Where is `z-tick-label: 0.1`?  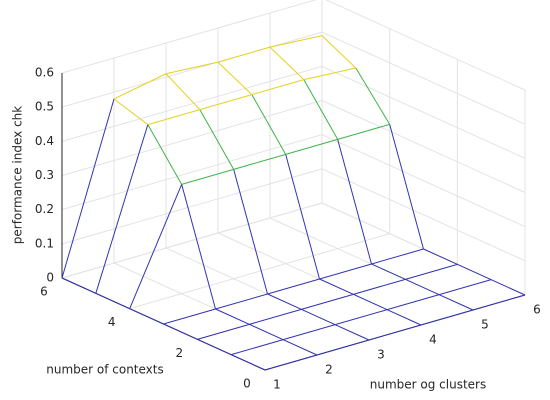
z-tick-label: 0.1 is located at coordinates (44, 243).